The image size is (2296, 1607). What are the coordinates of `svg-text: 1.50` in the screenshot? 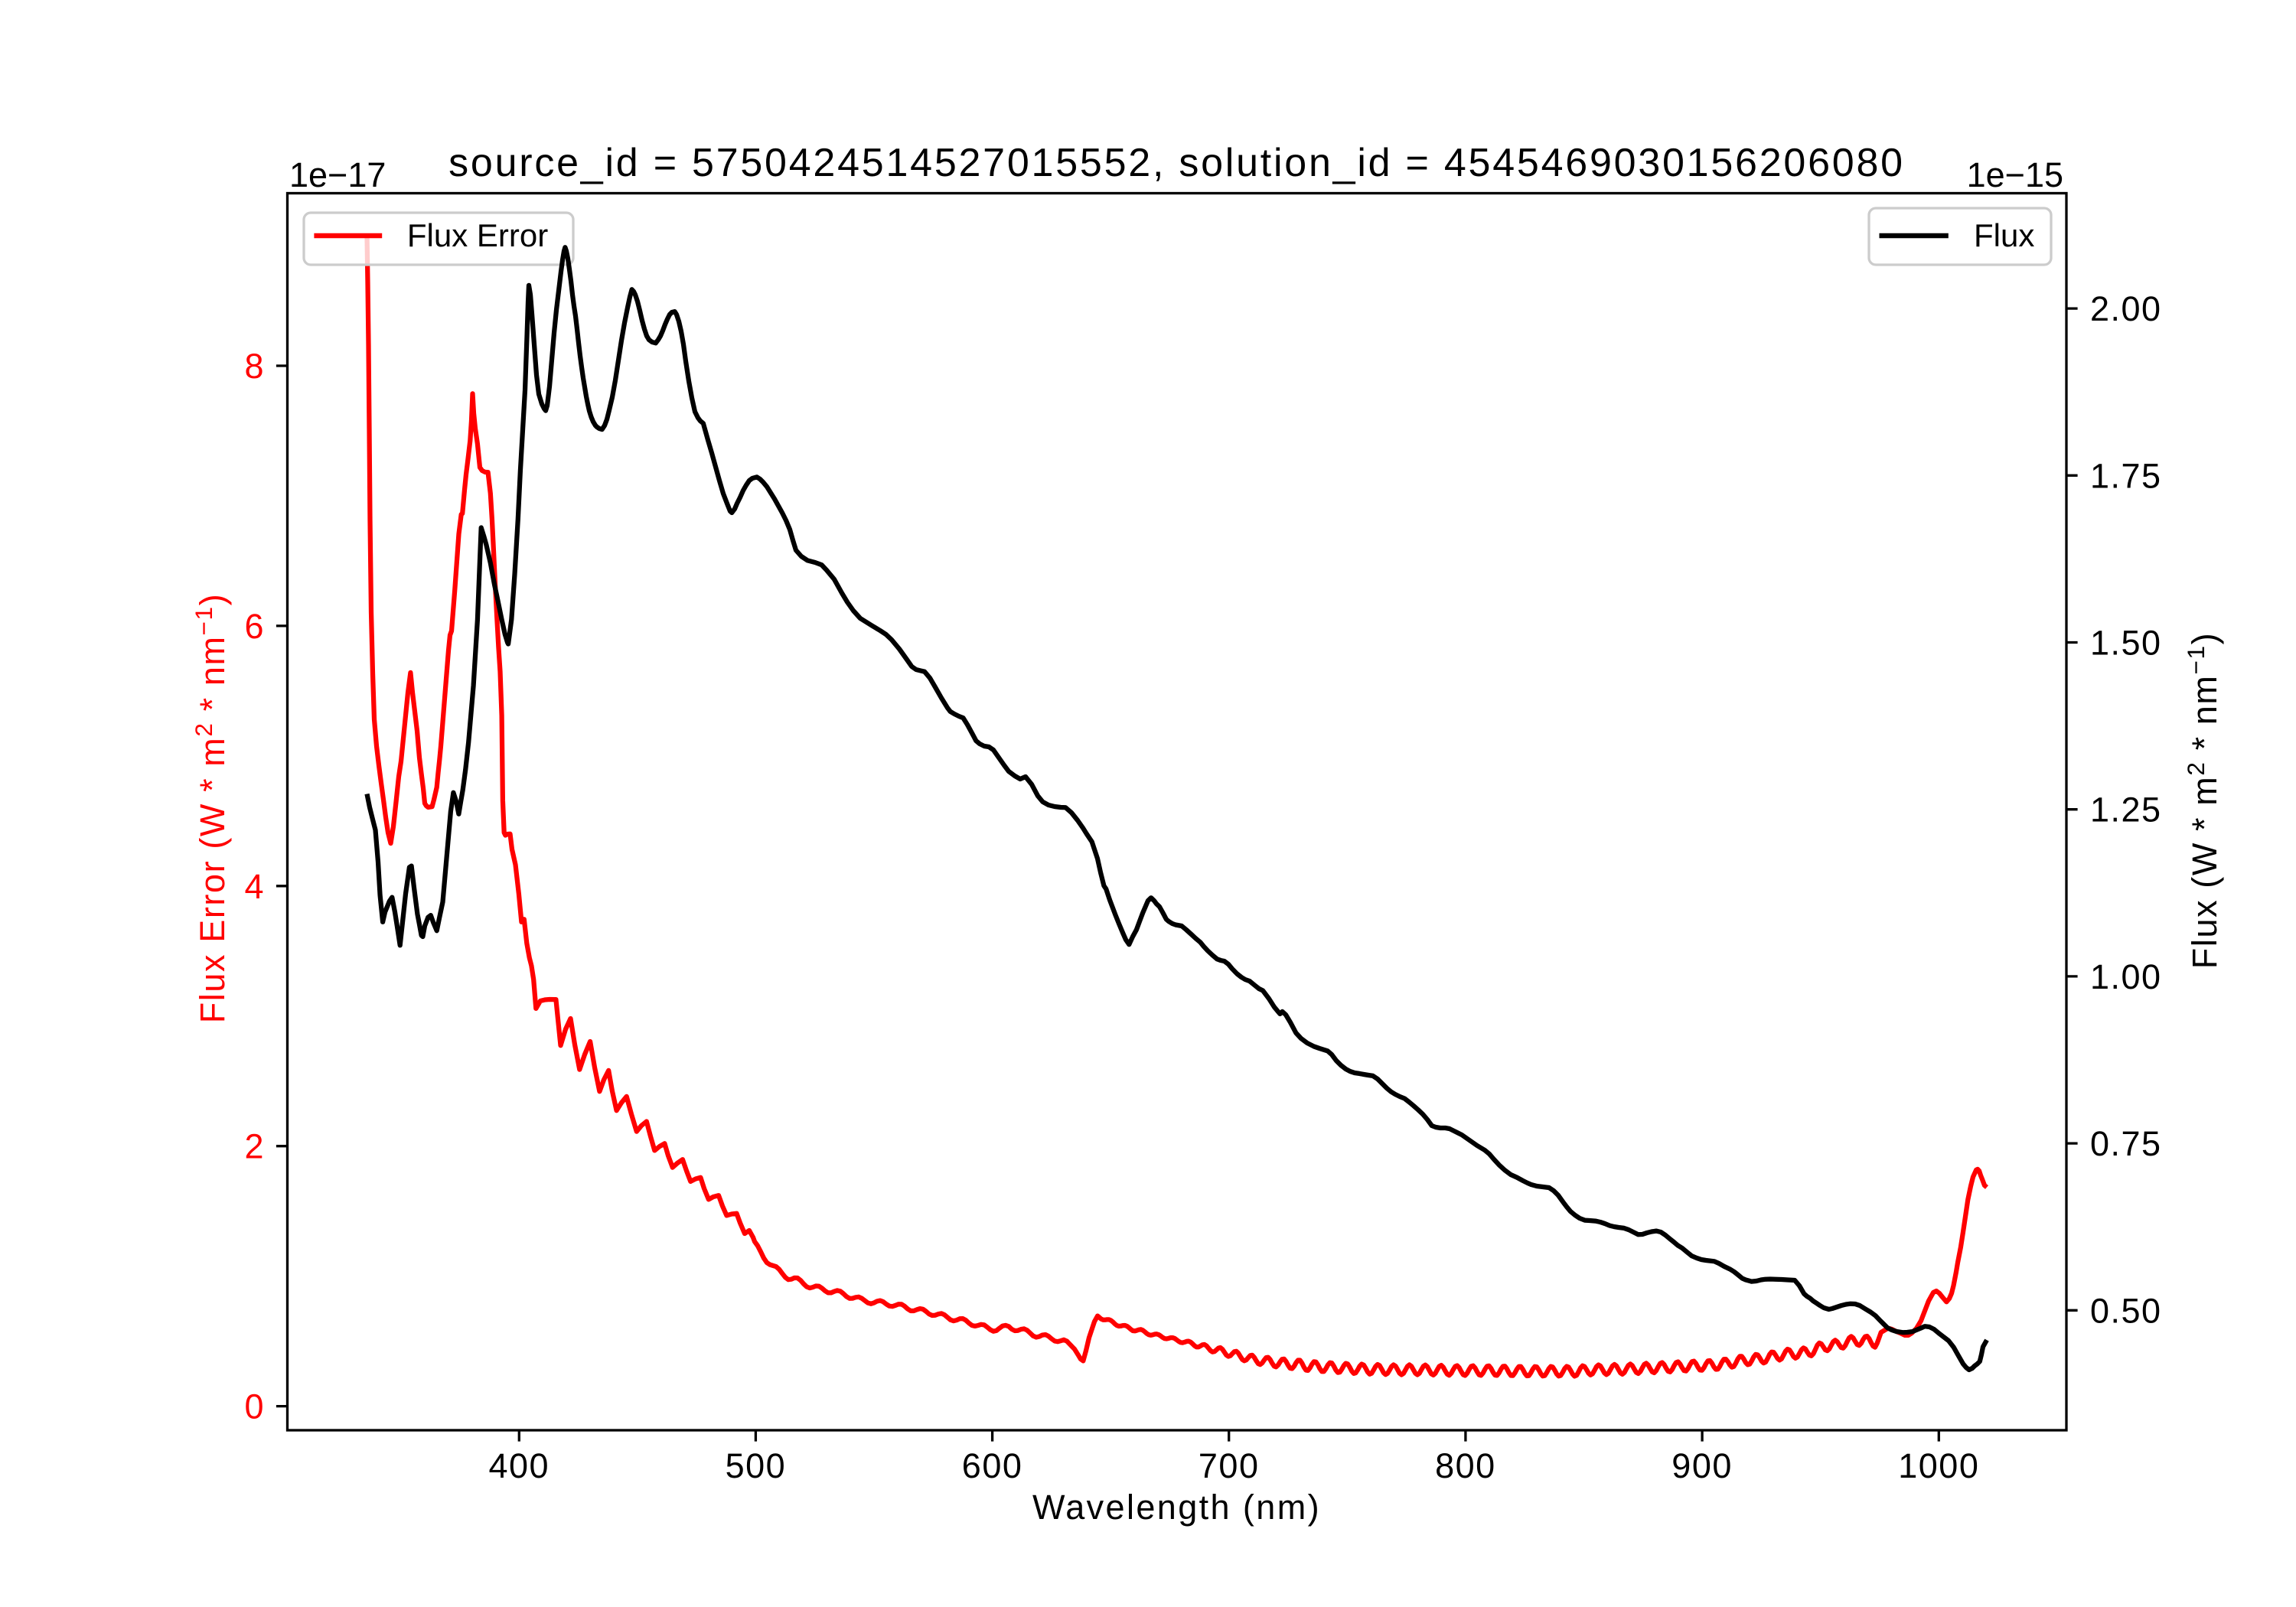 It's located at (2126, 643).